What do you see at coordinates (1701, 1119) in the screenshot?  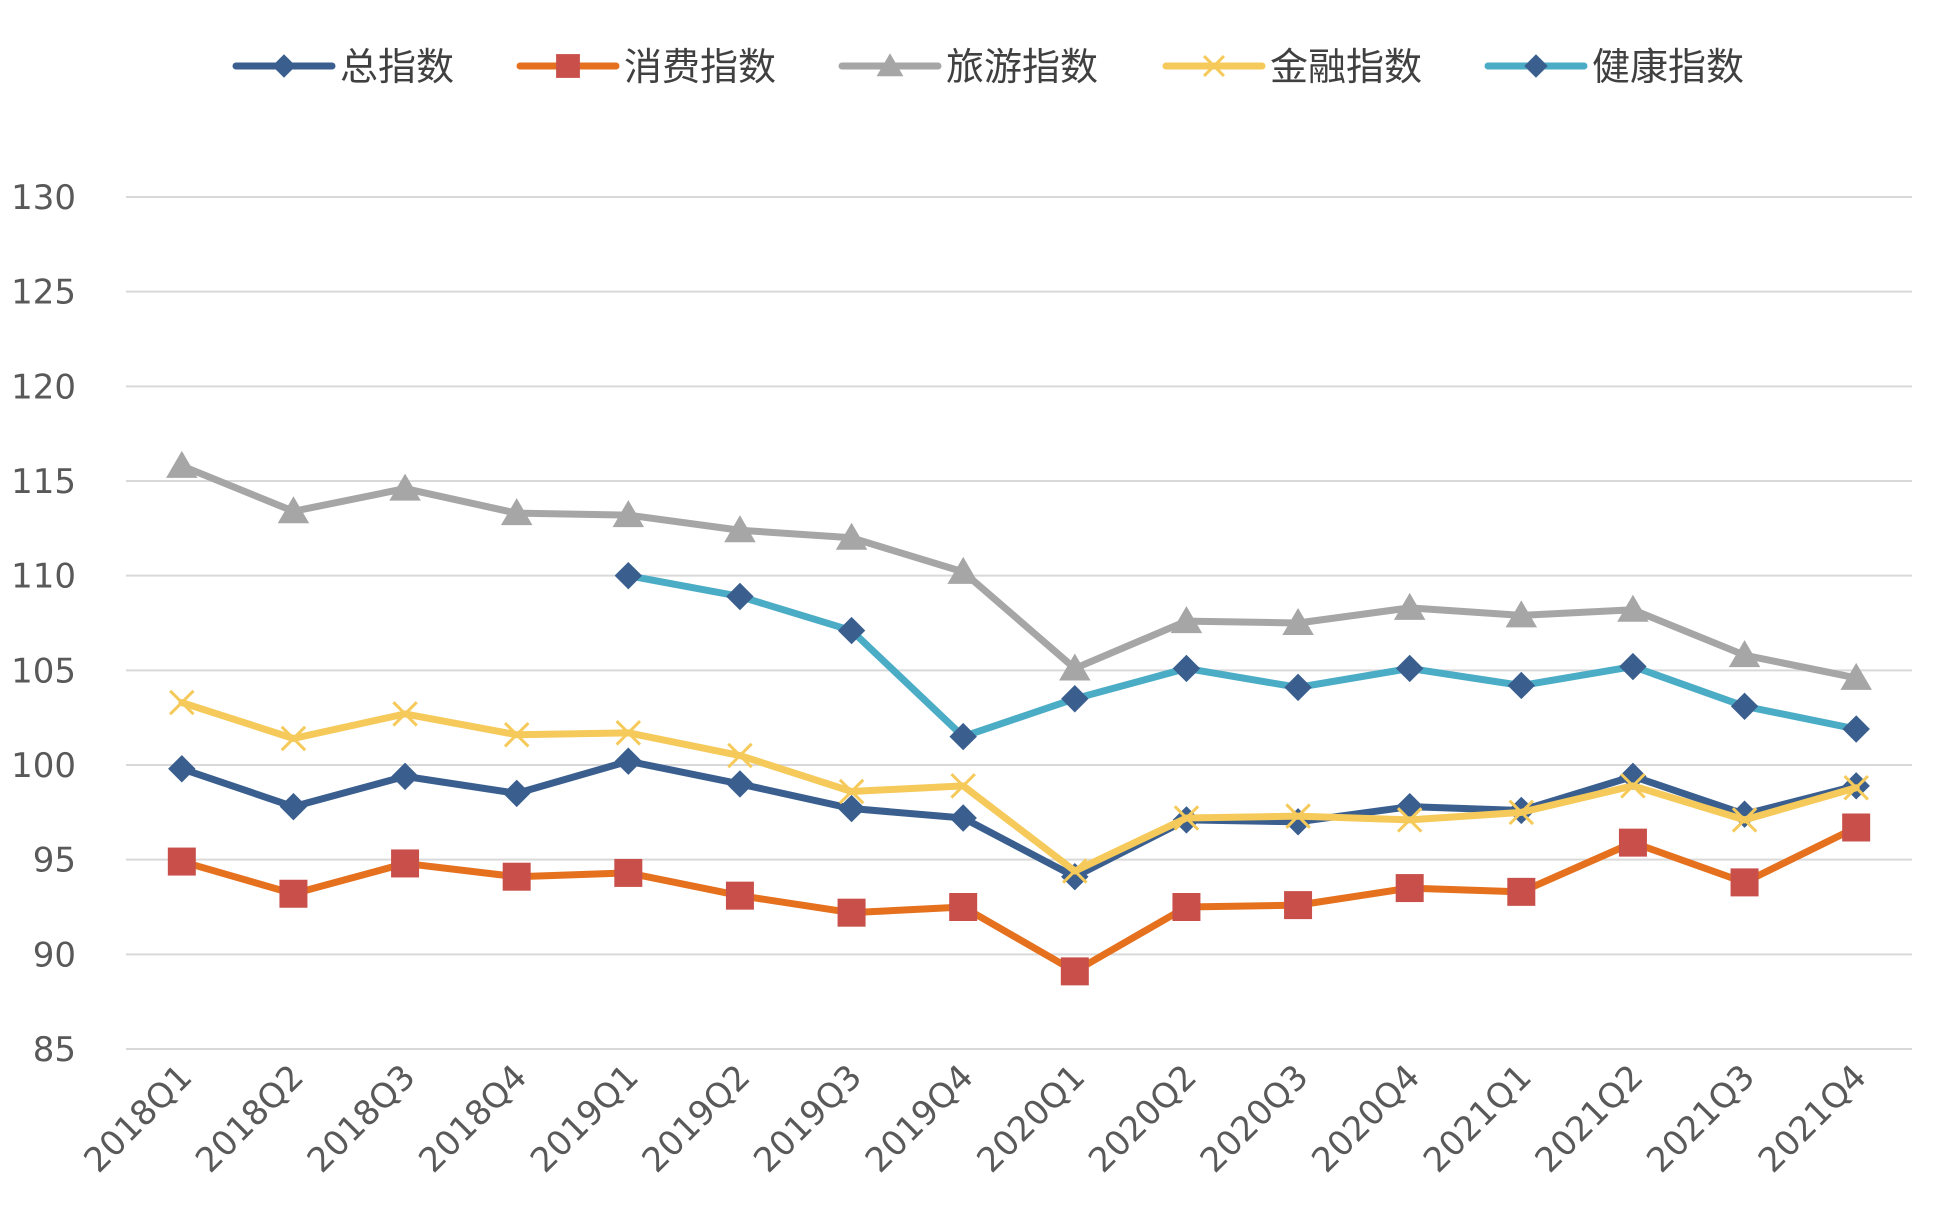 I see `x-tick-label: 2021Q3` at bounding box center [1701, 1119].